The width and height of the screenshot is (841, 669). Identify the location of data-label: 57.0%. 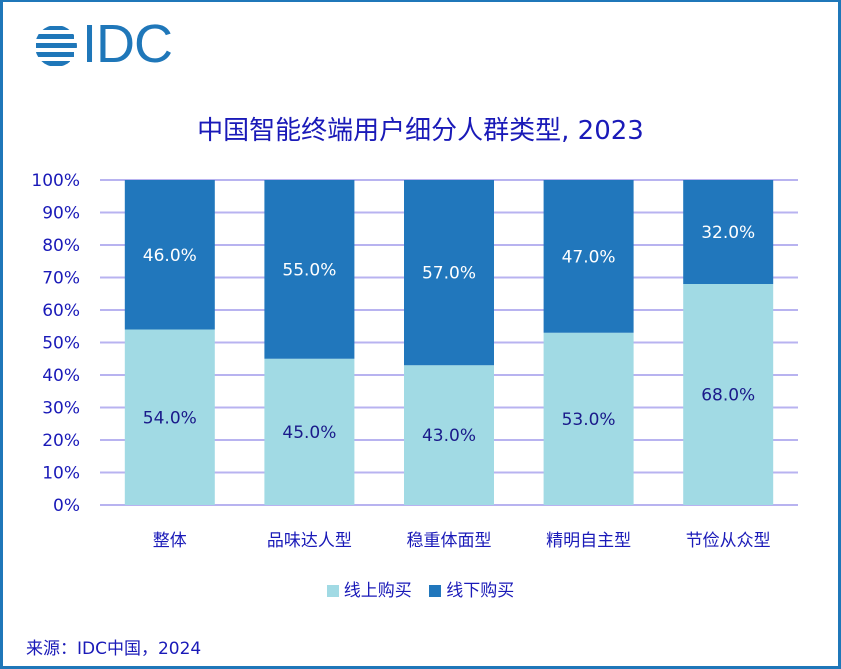
(449, 274).